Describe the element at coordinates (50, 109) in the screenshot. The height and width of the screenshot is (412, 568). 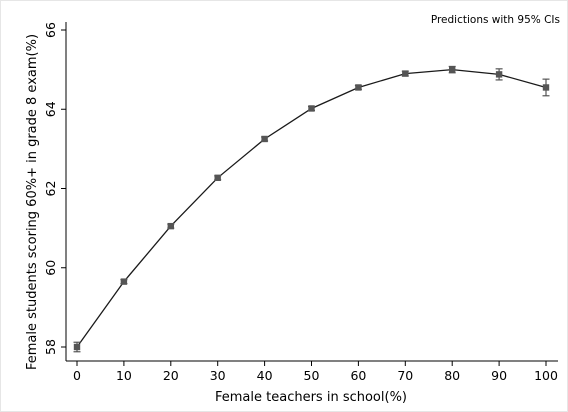
I see `y-tick-label: 64` at that location.